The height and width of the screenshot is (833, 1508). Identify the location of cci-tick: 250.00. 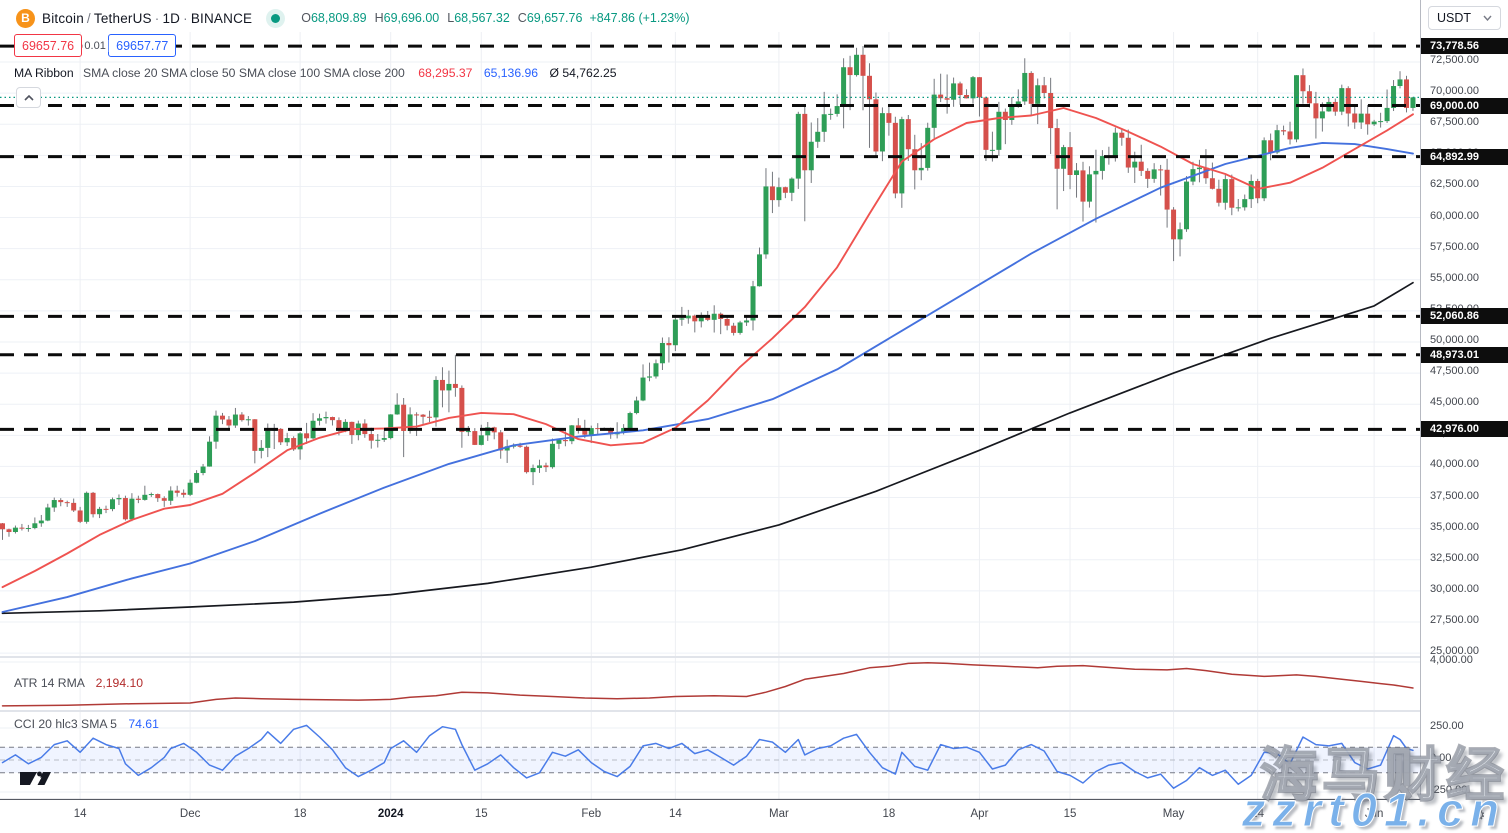
(1447, 726).